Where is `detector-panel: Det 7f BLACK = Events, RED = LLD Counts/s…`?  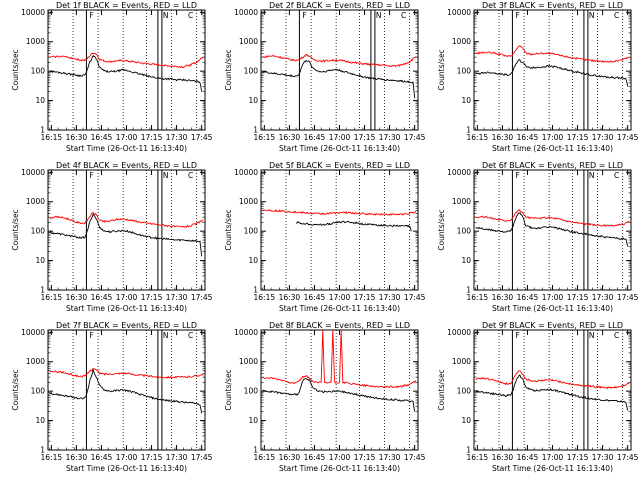
detector-panel: Det 7f BLACK = Events, RED = LLD Counts/s… is located at coordinates (112, 397).